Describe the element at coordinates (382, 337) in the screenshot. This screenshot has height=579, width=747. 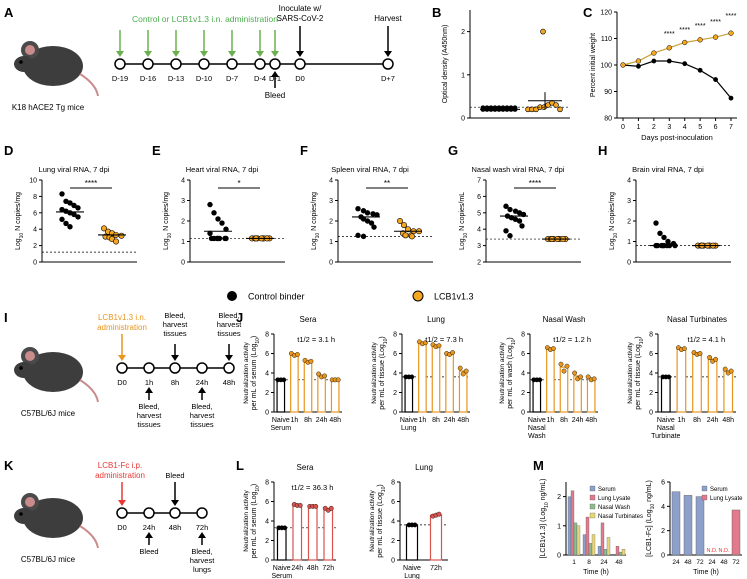
I see `label-part: )` at that location.